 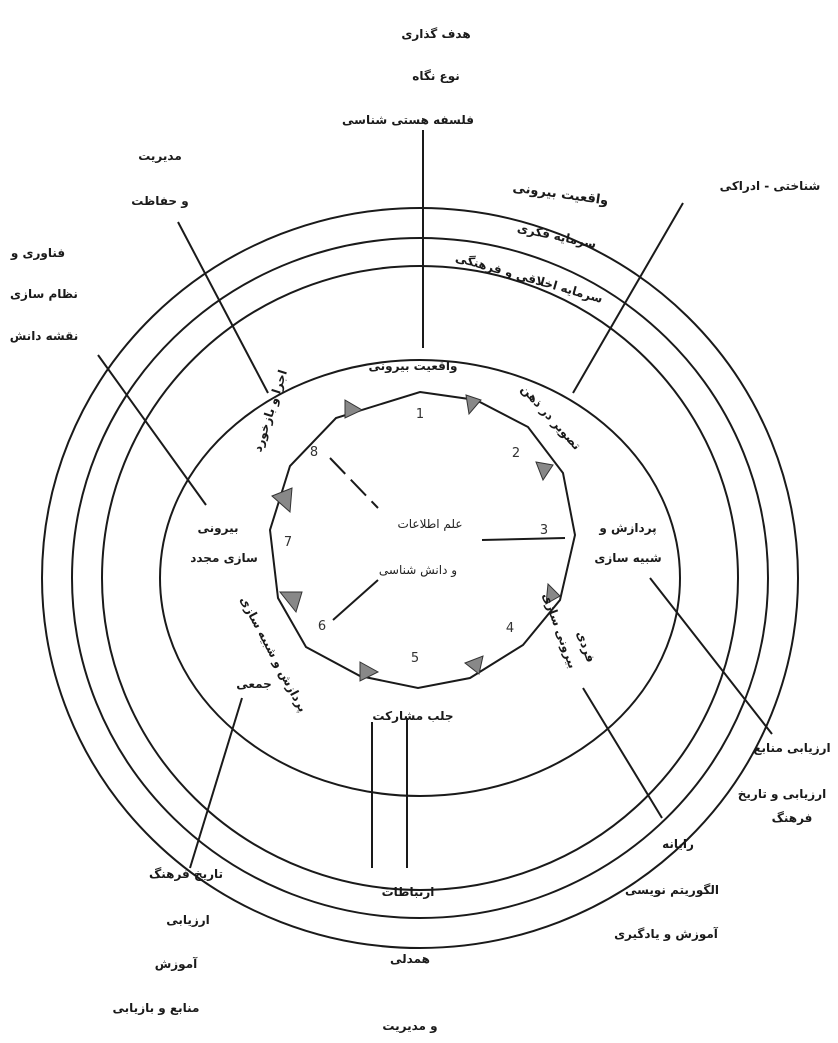 What do you see at coordinates (627, 558) in the screenshot?
I see `stage-3-label-b: شبیه سازی` at bounding box center [627, 558].